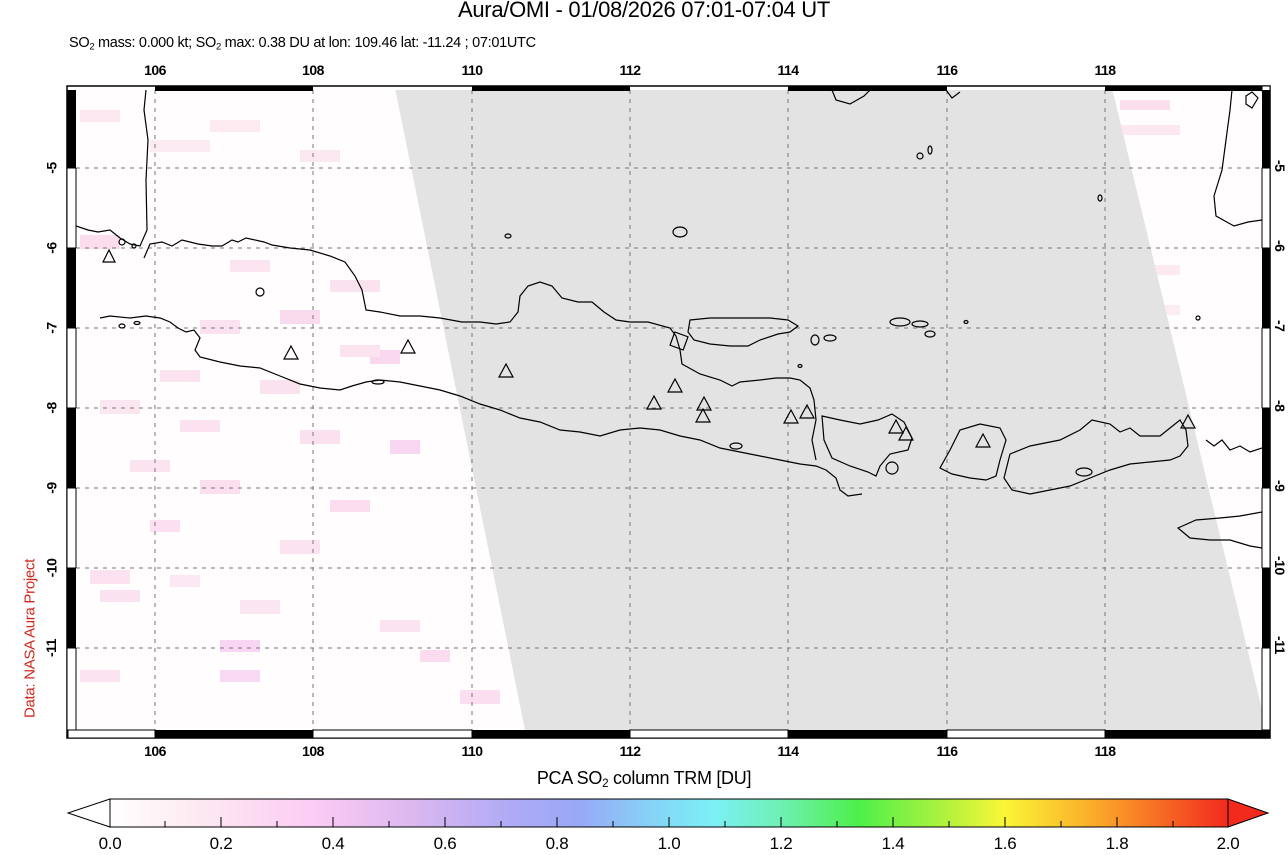 This screenshot has width=1288, height=855. What do you see at coordinates (88, 813) in the screenshot?
I see `colorbar-min-arrow` at bounding box center [88, 813].